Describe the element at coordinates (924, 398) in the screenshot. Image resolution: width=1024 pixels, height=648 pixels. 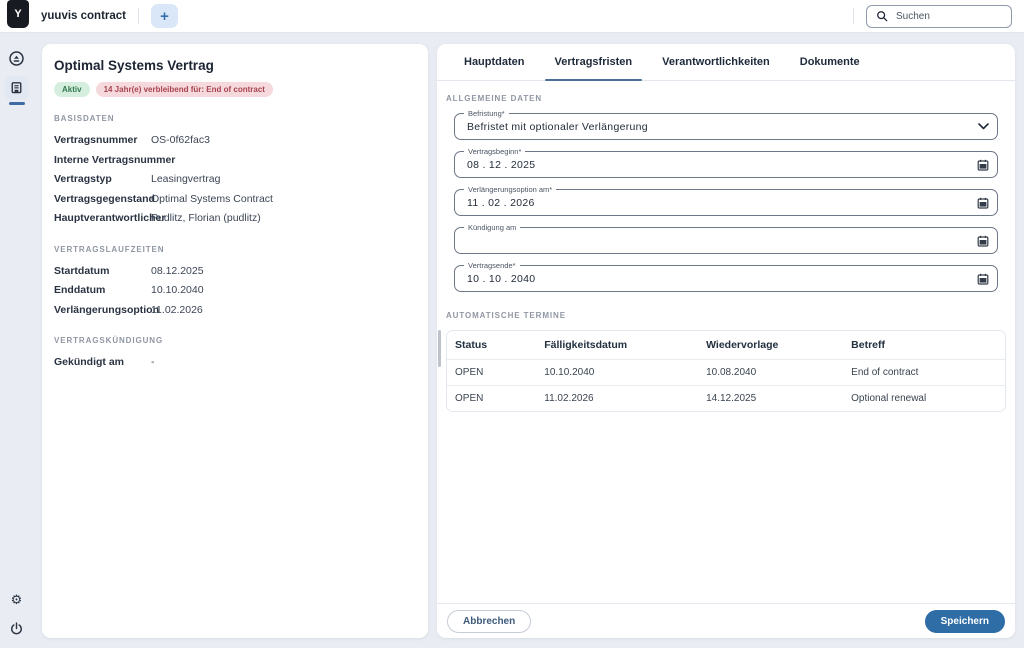
I see `cell-subject: Optional renewal` at that location.